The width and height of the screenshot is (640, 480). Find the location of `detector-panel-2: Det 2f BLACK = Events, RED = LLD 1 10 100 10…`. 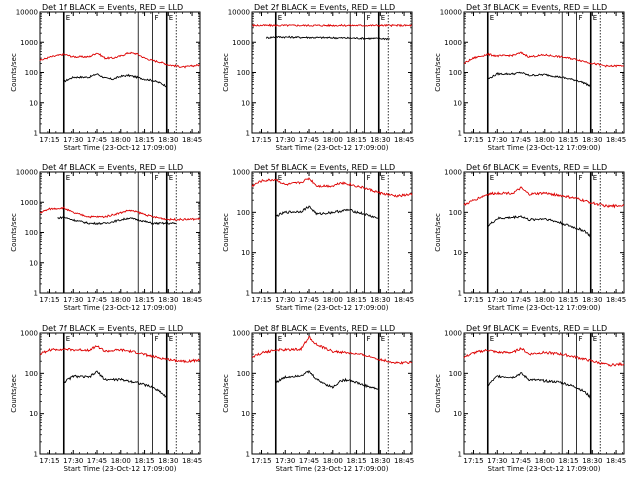

detector-panel-2: Det 2f BLACK = Events, RED = LLD 1 10 100 10… is located at coordinates (318, 77).